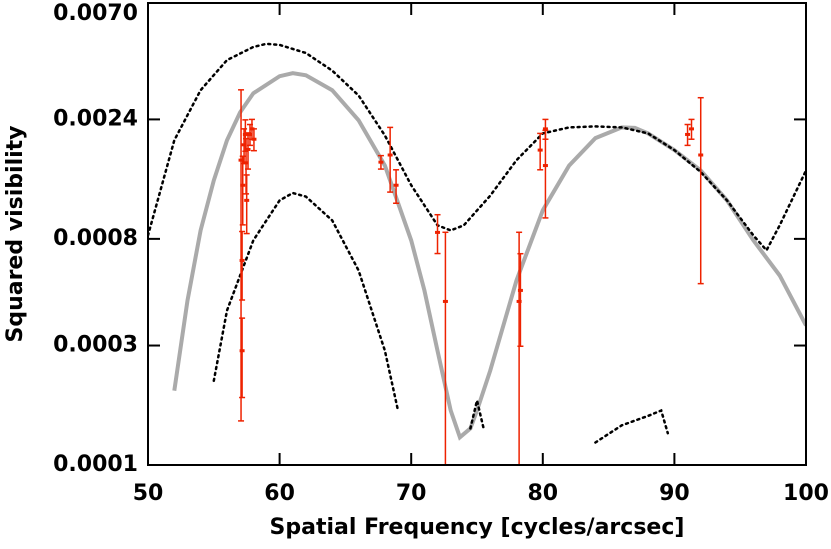  Describe the element at coordinates (279, 493) in the screenshot. I see `x-tick-label: 60` at that location.